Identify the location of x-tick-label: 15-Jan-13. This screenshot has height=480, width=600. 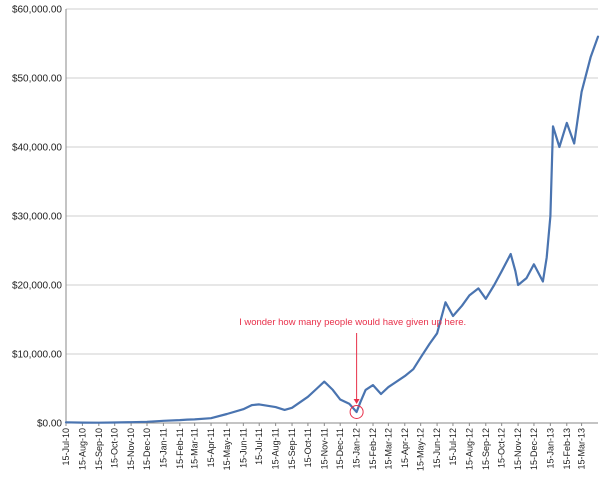
(550, 448).